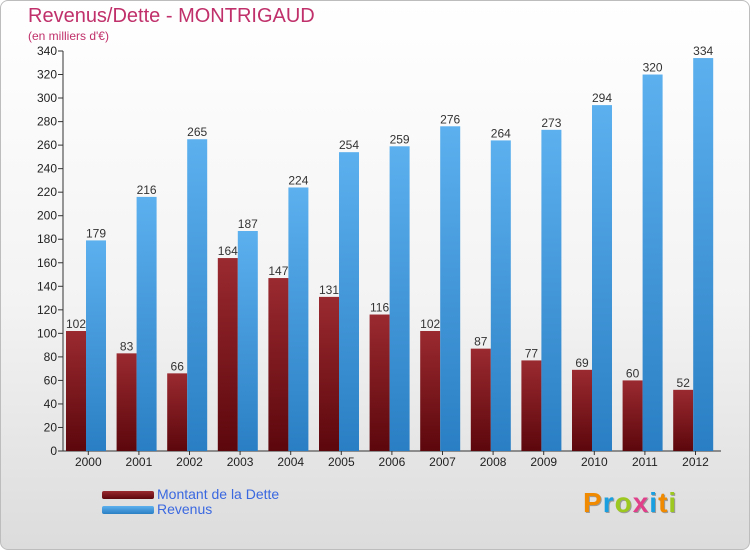  Describe the element at coordinates (290, 462) in the screenshot. I see `x-tick-label: 2004` at that location.